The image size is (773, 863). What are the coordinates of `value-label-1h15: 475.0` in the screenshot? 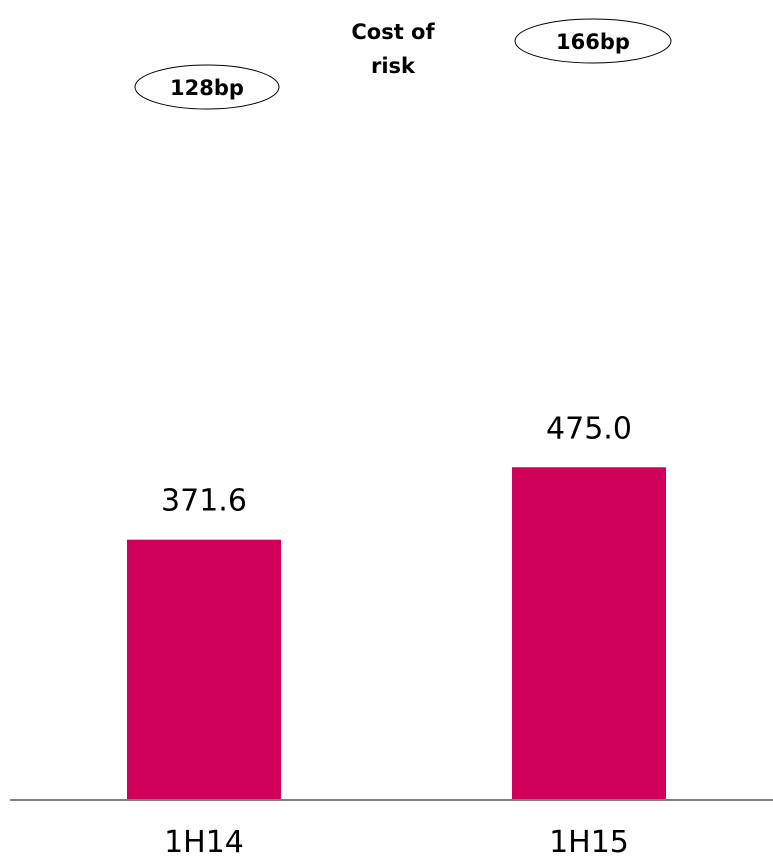 It's located at (589, 428).